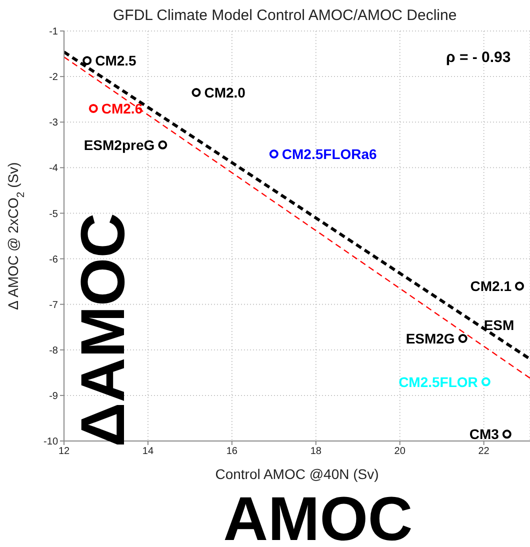 The width and height of the screenshot is (530, 547). I want to click on annotation: ρ = - 0.93, so click(478, 57).